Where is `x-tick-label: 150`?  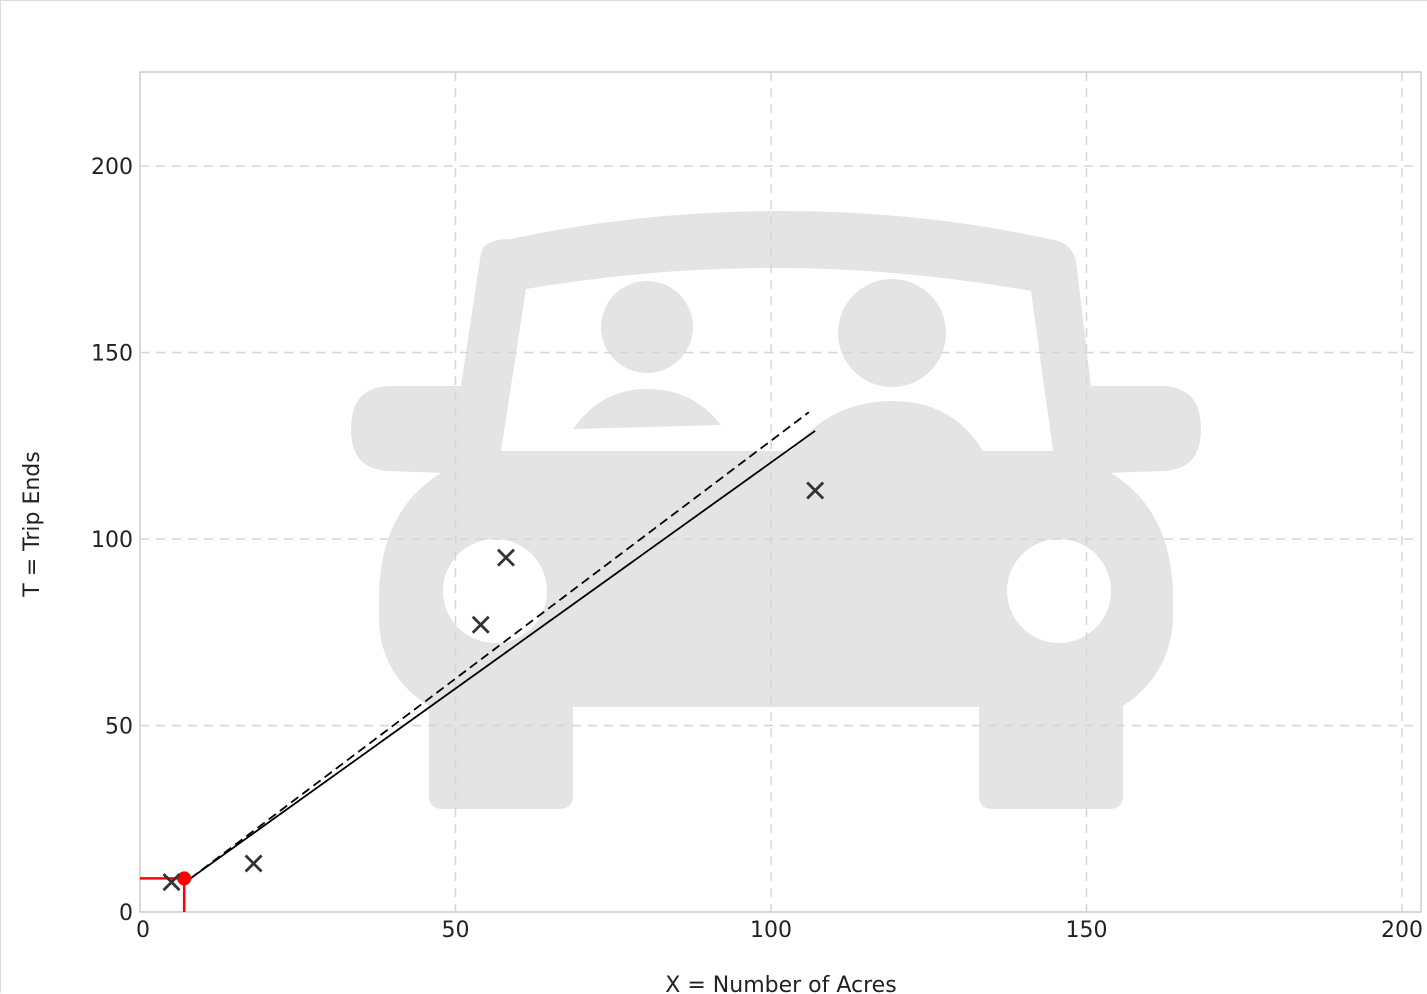
x-tick-label: 150 is located at coordinates (1087, 930).